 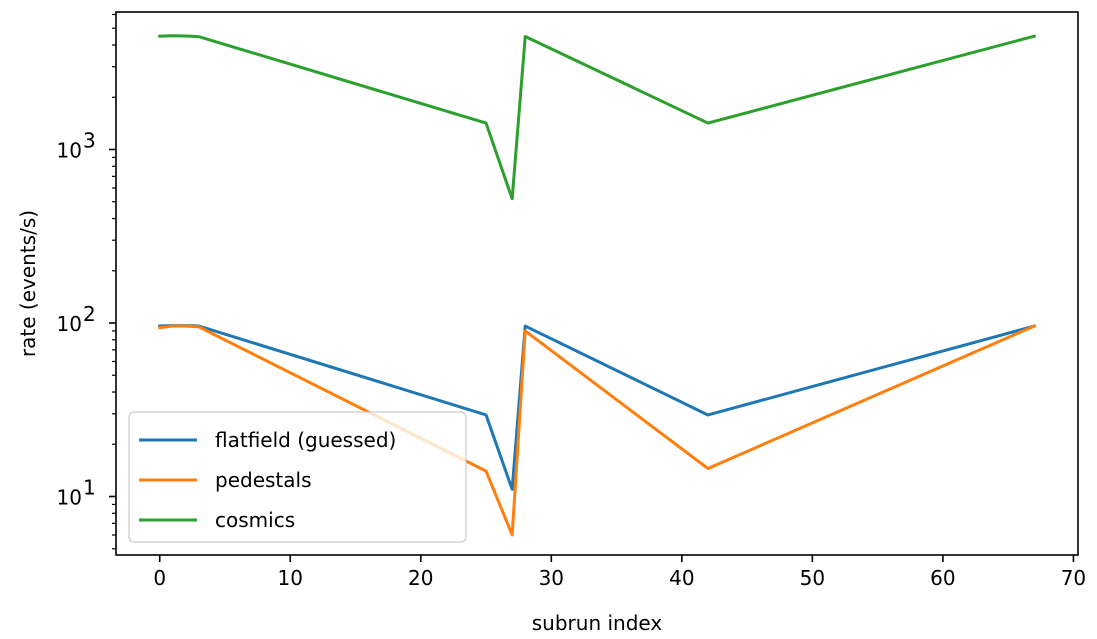 What do you see at coordinates (420, 578) in the screenshot?
I see `x-tick-label: 20` at bounding box center [420, 578].